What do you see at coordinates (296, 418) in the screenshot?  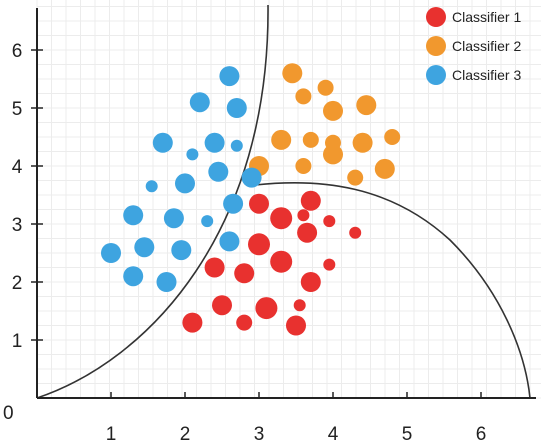 I see `x-axis-ticks: 1 2 3 4 5 6` at bounding box center [296, 418].